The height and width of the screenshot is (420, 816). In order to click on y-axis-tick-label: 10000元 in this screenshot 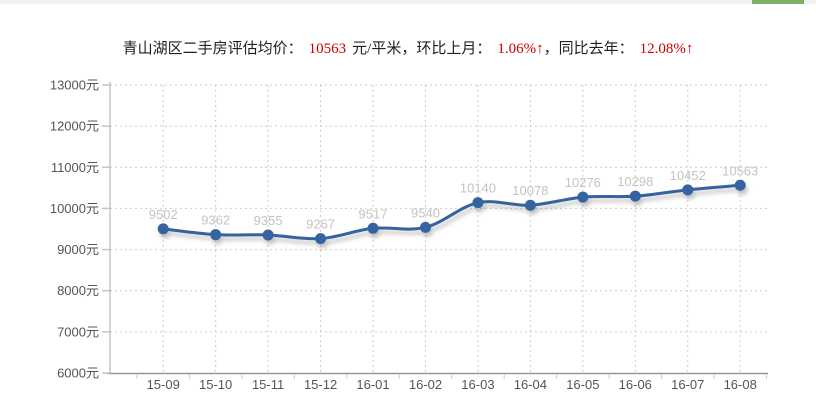, I will do `click(74, 208)`.